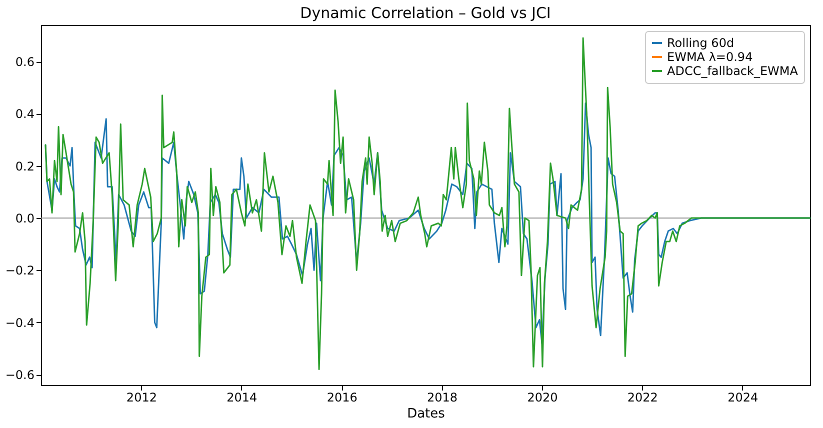 This screenshot has width=823, height=428. Describe the element at coordinates (19, 271) in the screenshot. I see `y-tick-label: −0.2` at that location.